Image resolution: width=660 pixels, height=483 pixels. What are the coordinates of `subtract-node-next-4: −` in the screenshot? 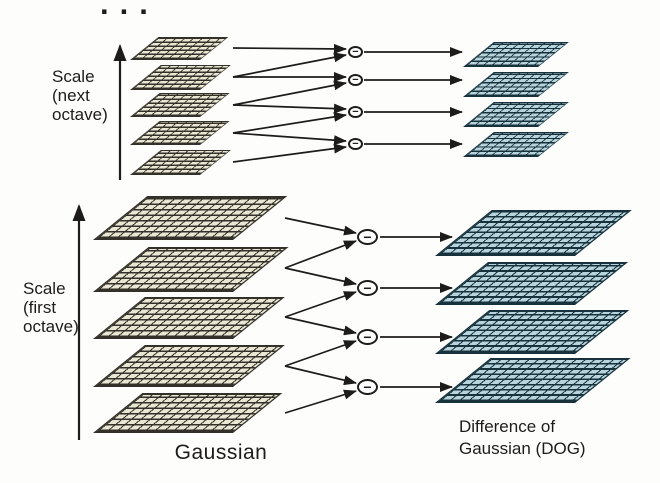 It's located at (355, 52).